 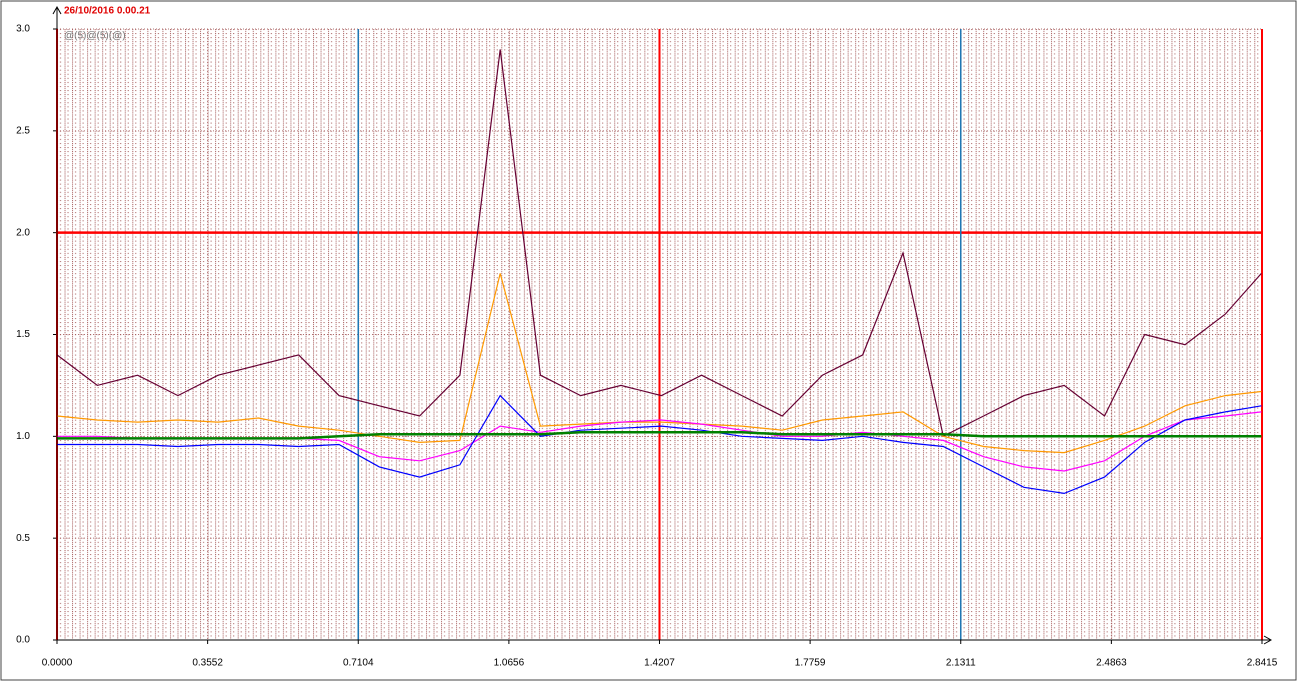 What do you see at coordinates (57, 663) in the screenshot?
I see `x-tick-label: 0.0000` at bounding box center [57, 663].